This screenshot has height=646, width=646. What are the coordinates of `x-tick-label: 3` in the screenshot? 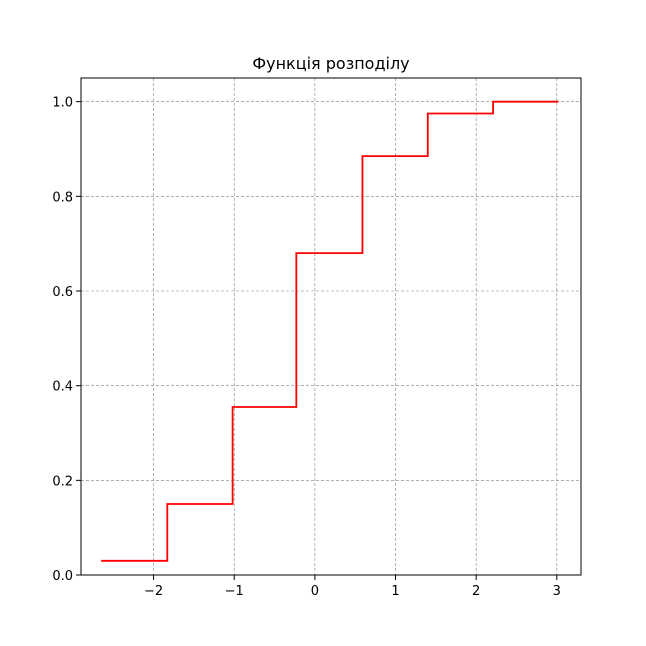 It's located at (557, 591).